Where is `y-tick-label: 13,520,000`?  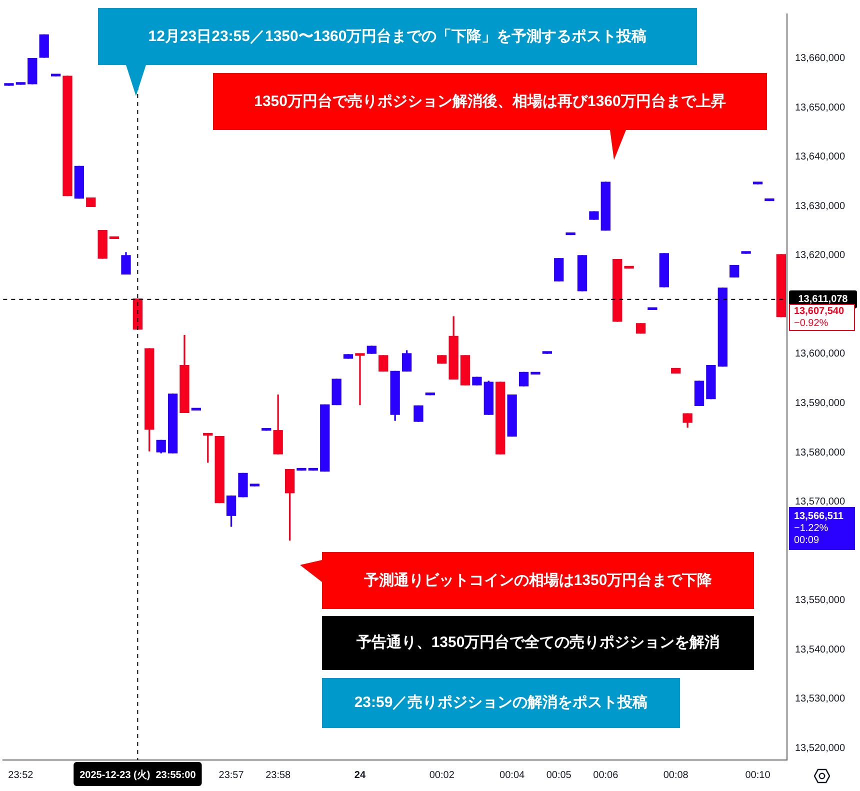 y-tick-label: 13,520,000 is located at coordinates (820, 748).